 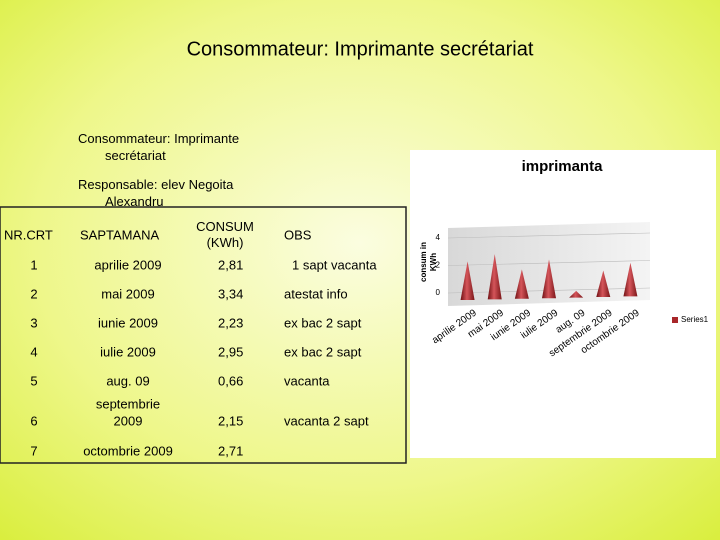 I want to click on table-cell: octombrie 2009, so click(x=128, y=450).